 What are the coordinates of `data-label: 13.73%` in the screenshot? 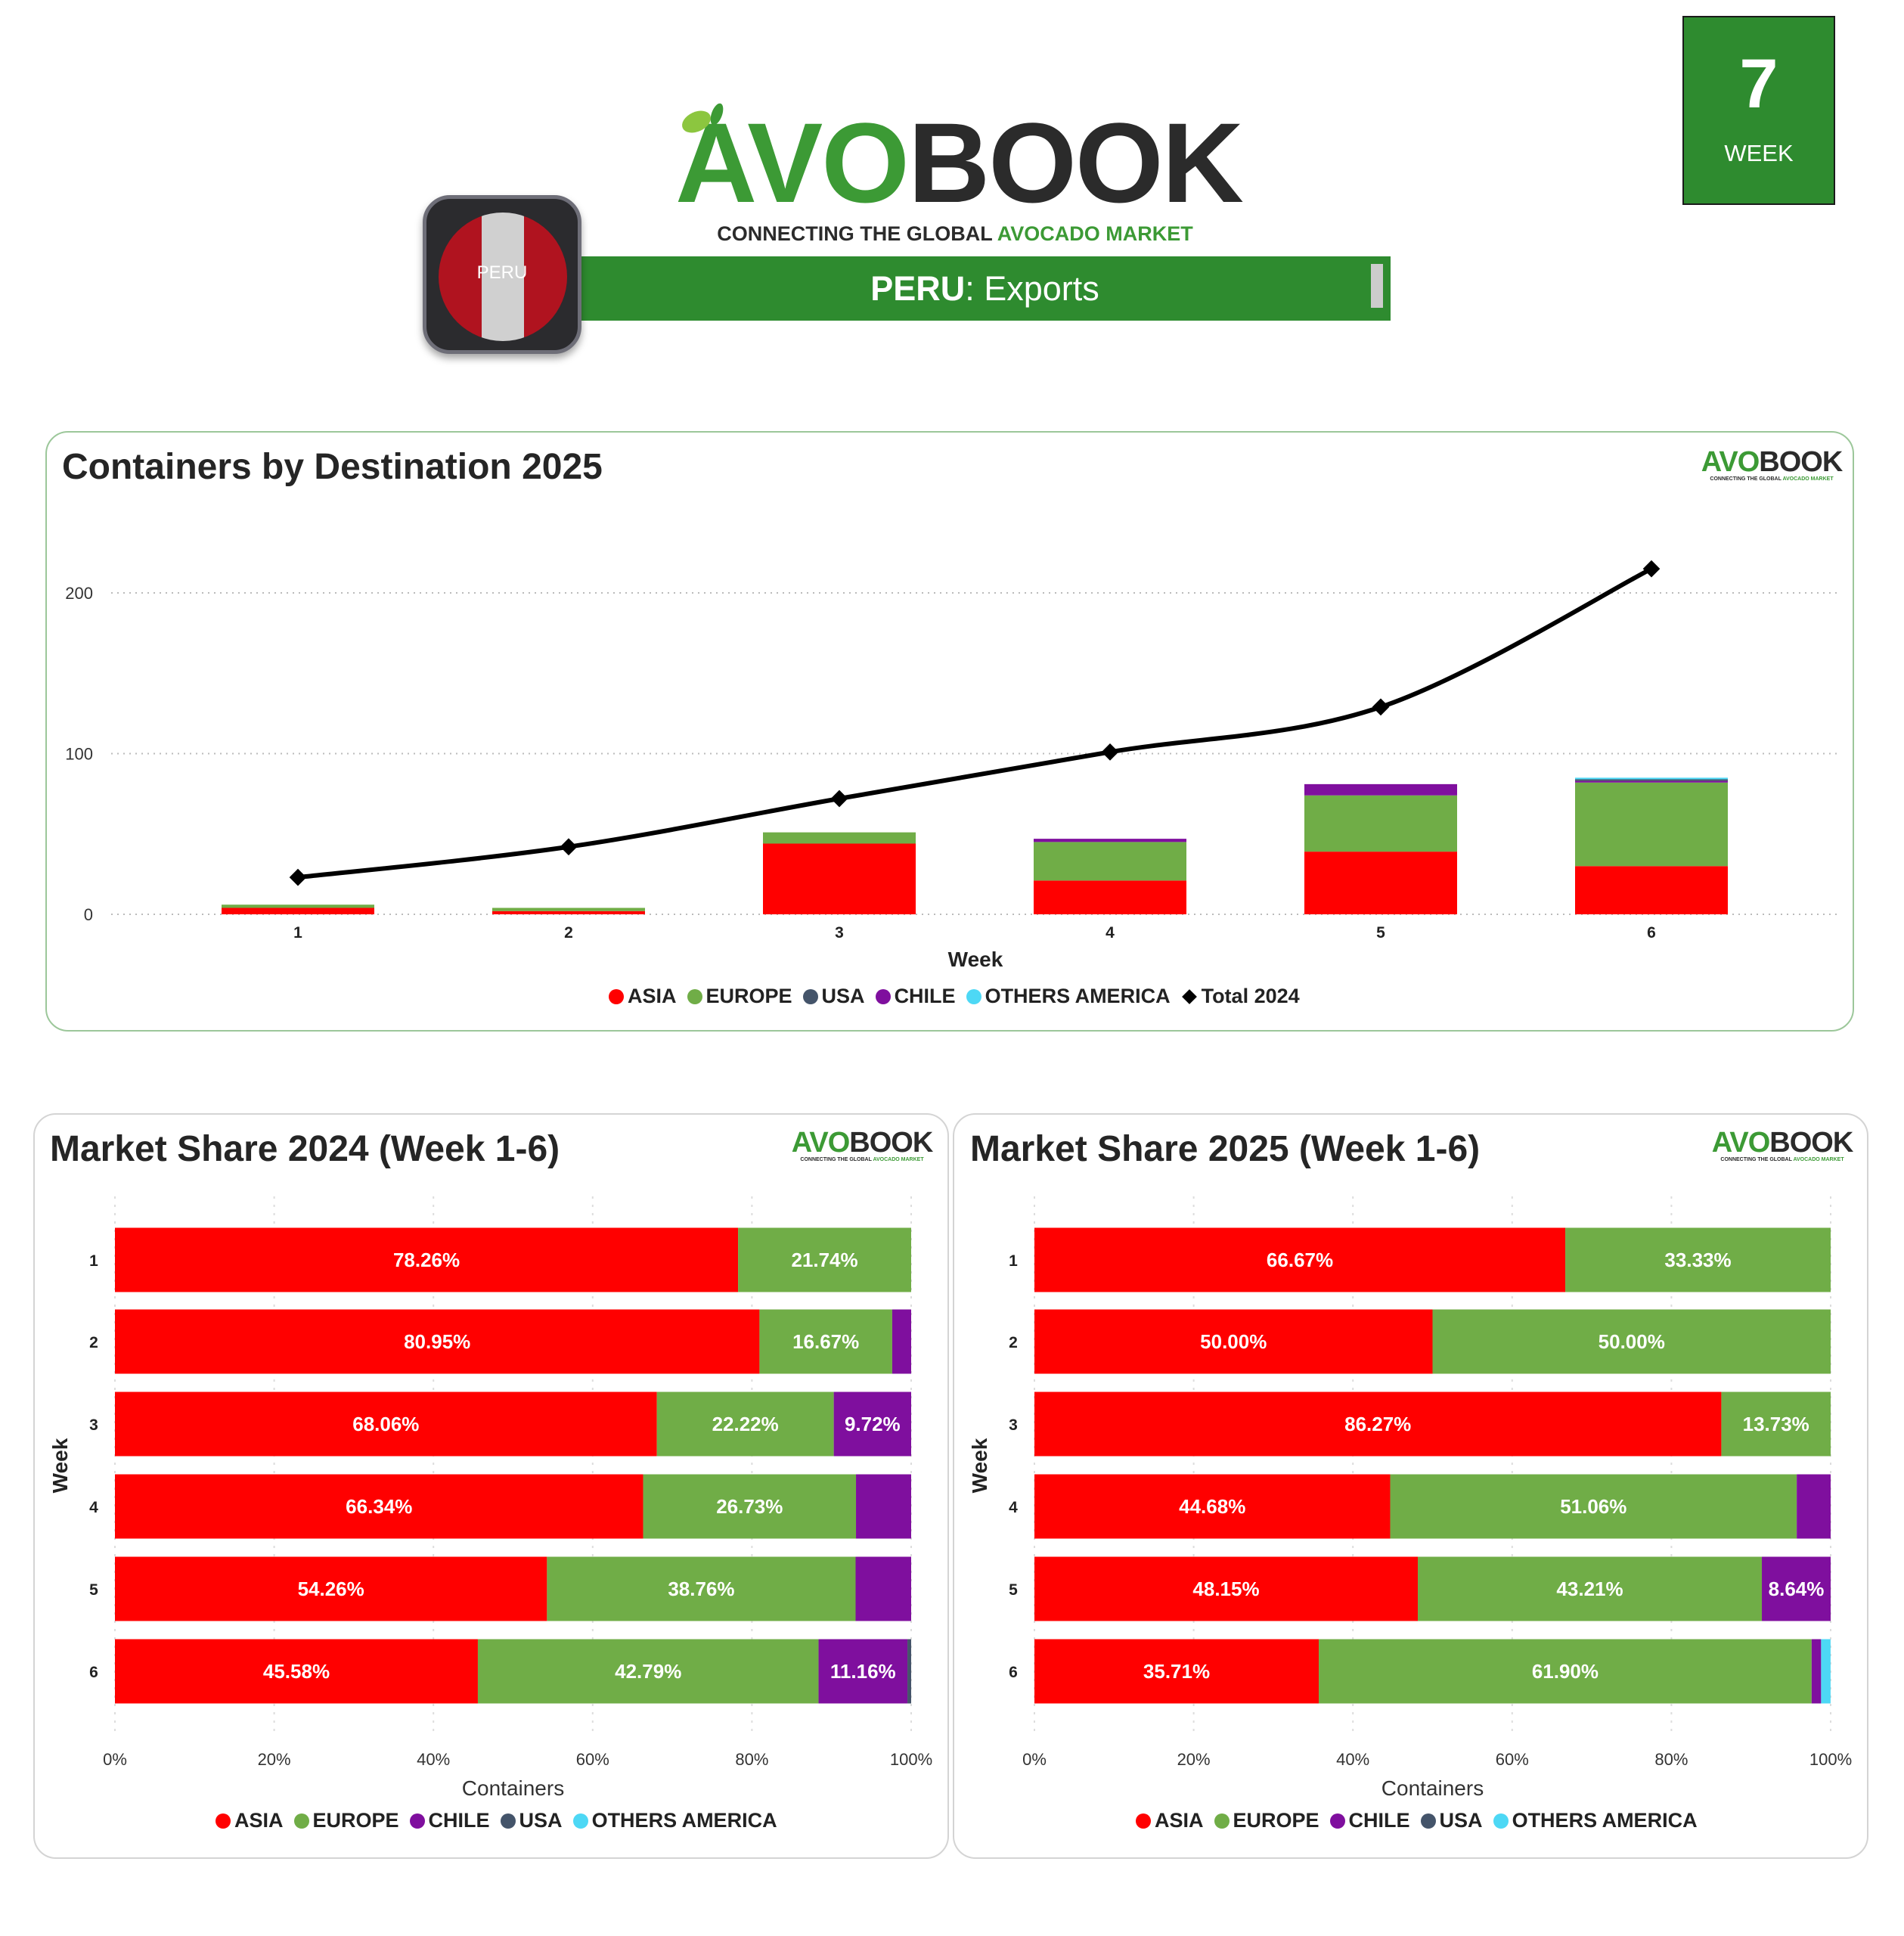 It's located at (1776, 1424).